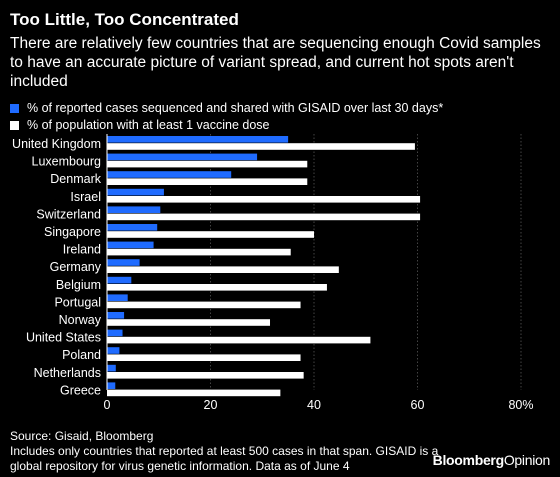 This screenshot has height=477, width=560. What do you see at coordinates (14, 125) in the screenshot?
I see `legend-swatch-white` at bounding box center [14, 125].